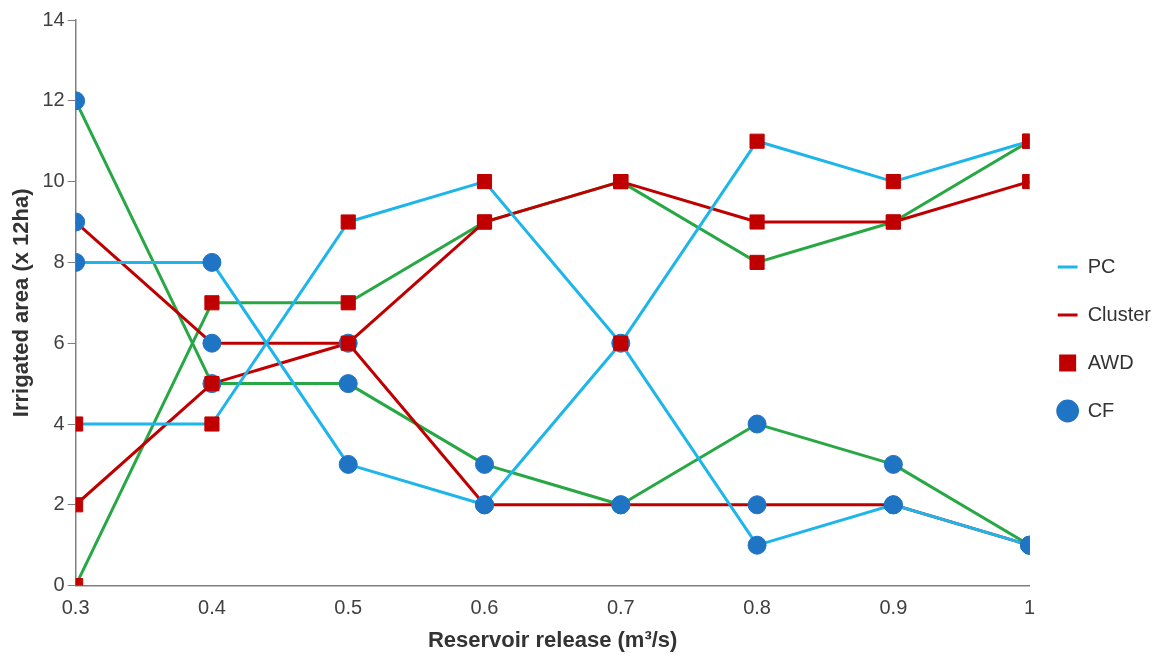 The height and width of the screenshot is (663, 1171). Describe the element at coordinates (1119, 313) in the screenshot. I see `legend-label: Cluster` at that location.